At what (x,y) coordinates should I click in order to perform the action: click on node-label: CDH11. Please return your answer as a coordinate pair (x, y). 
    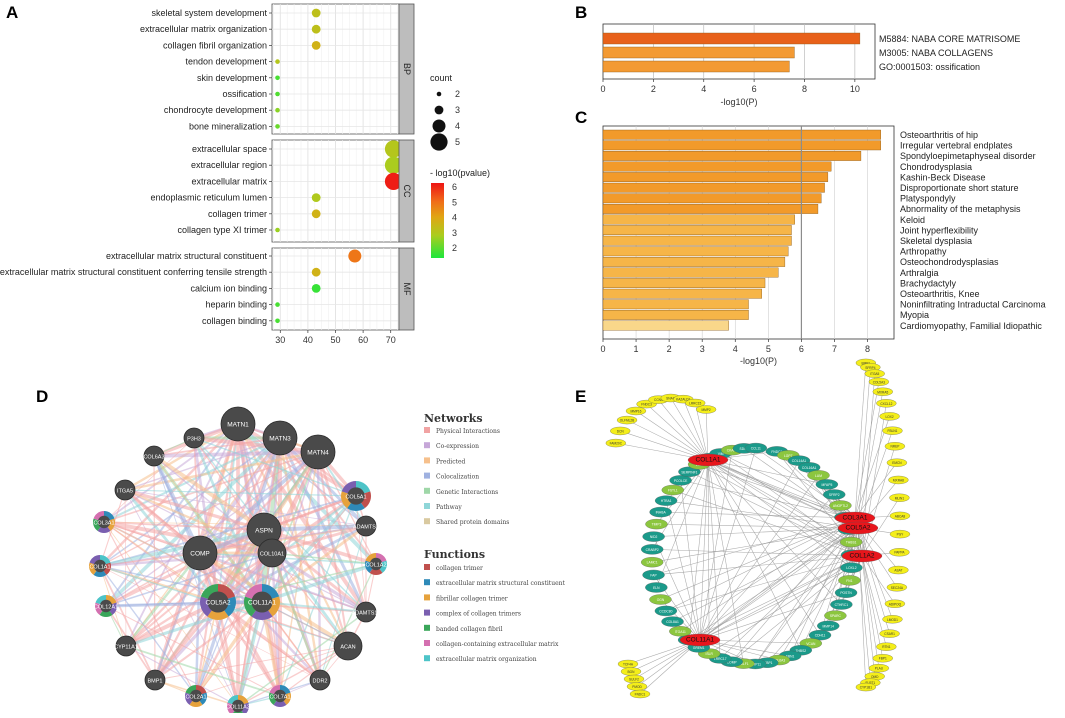
    Looking at the image, I should click on (820, 636).